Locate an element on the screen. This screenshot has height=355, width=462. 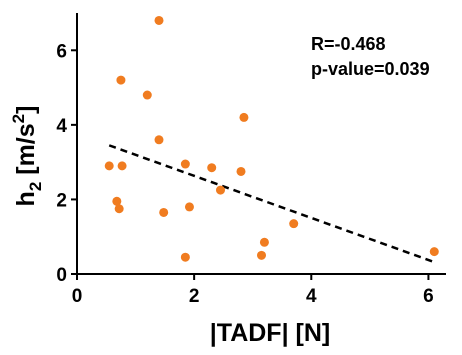
x-tick-label: 6 is located at coordinates (428, 296).